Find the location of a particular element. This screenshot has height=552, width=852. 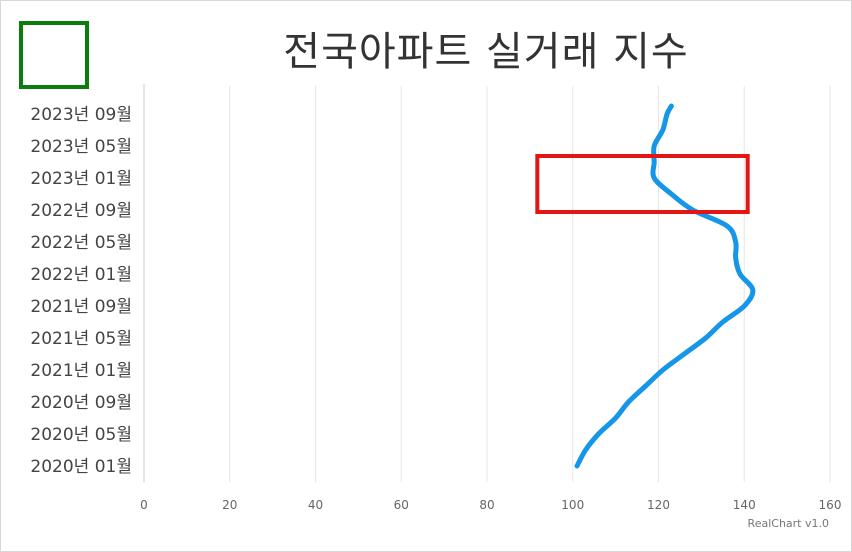

chart-credit: RealChart v1.0 is located at coordinates (788, 523).